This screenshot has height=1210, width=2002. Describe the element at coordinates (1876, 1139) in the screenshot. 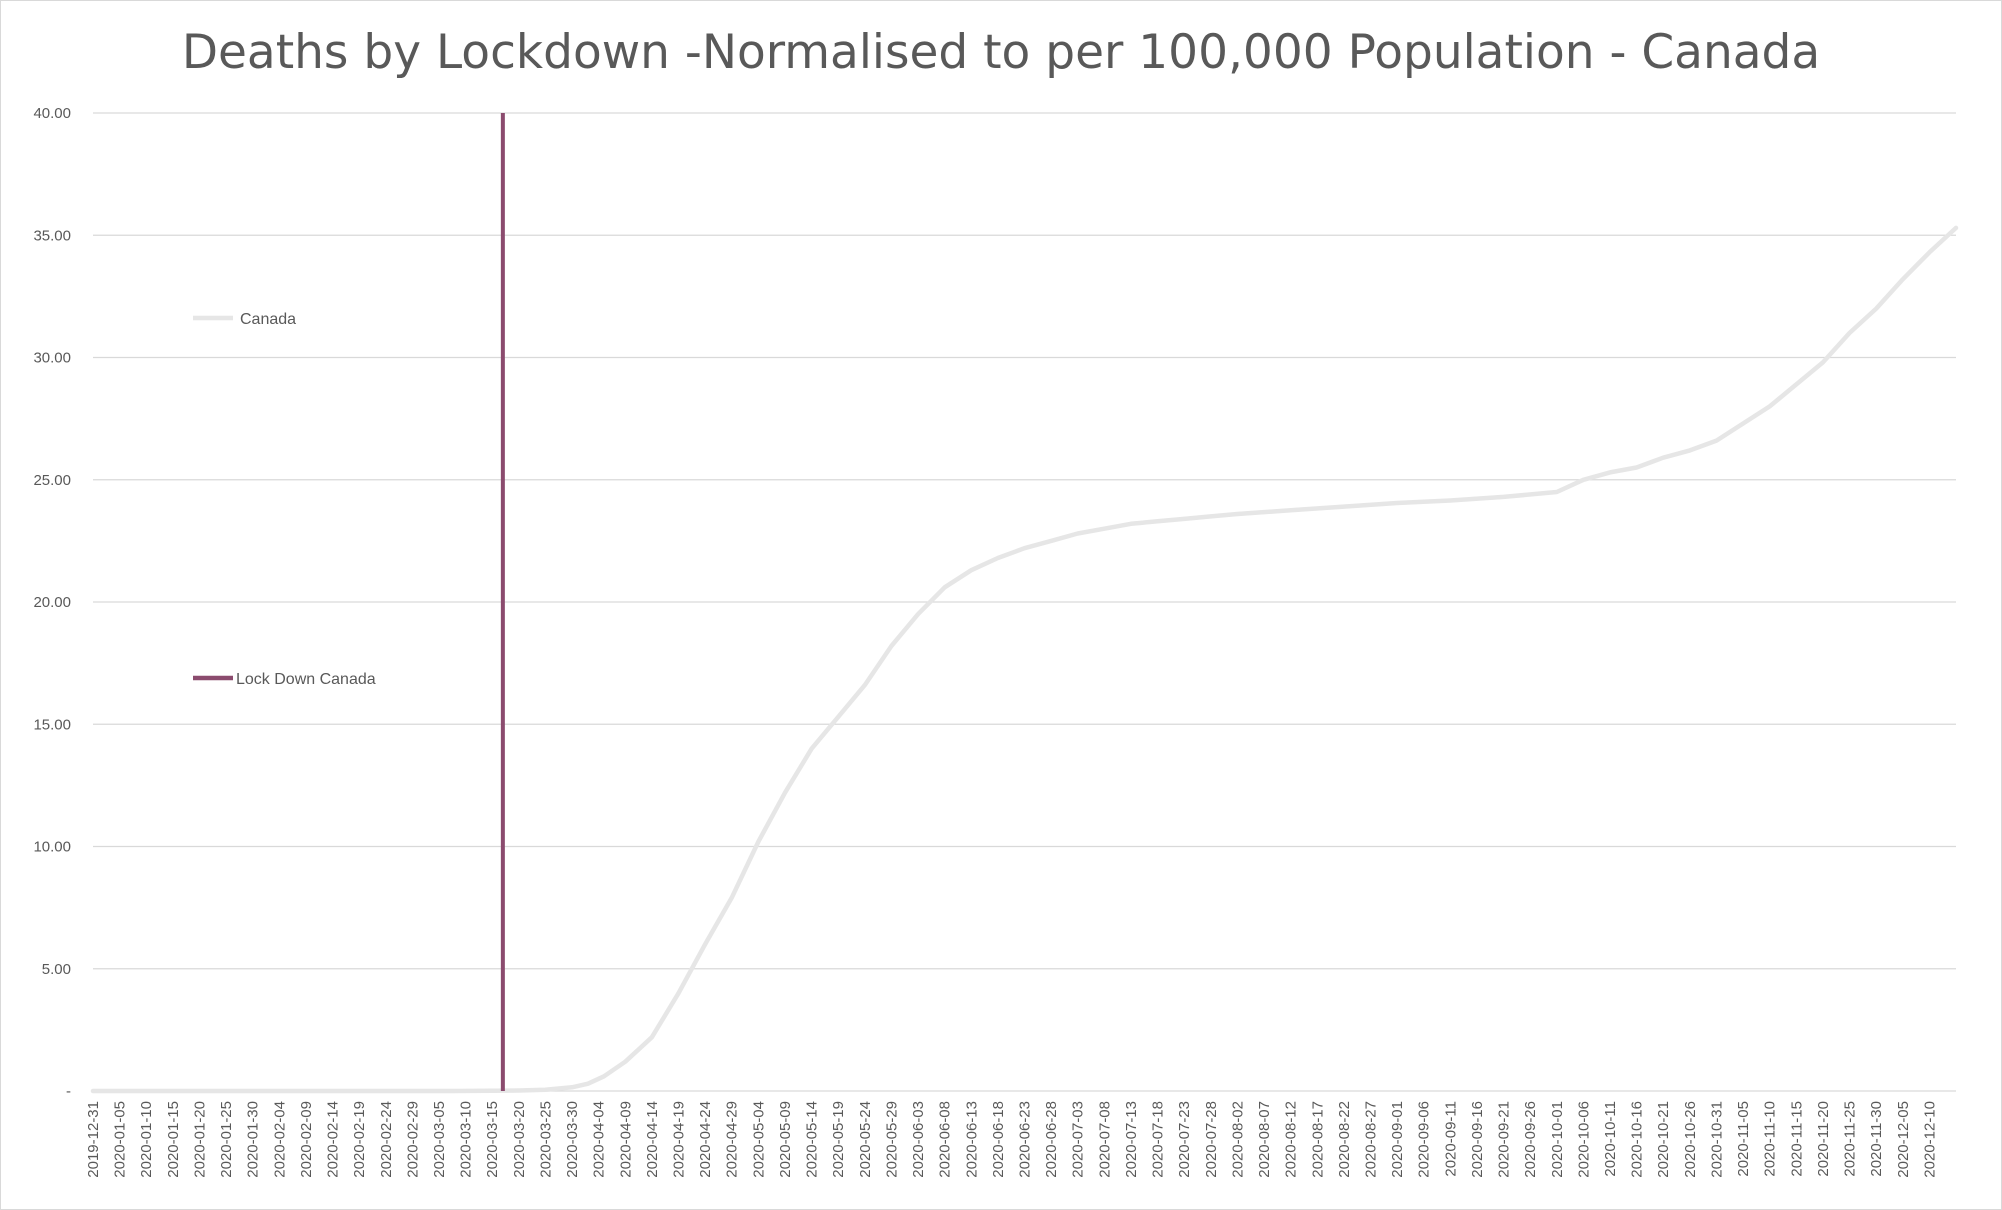

I see `x-tick-label: 2020-11-30` at that location.